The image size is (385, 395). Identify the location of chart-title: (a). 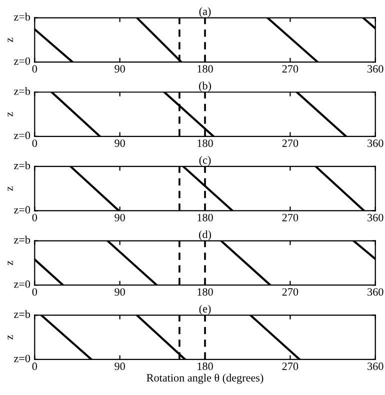
(205, 12).